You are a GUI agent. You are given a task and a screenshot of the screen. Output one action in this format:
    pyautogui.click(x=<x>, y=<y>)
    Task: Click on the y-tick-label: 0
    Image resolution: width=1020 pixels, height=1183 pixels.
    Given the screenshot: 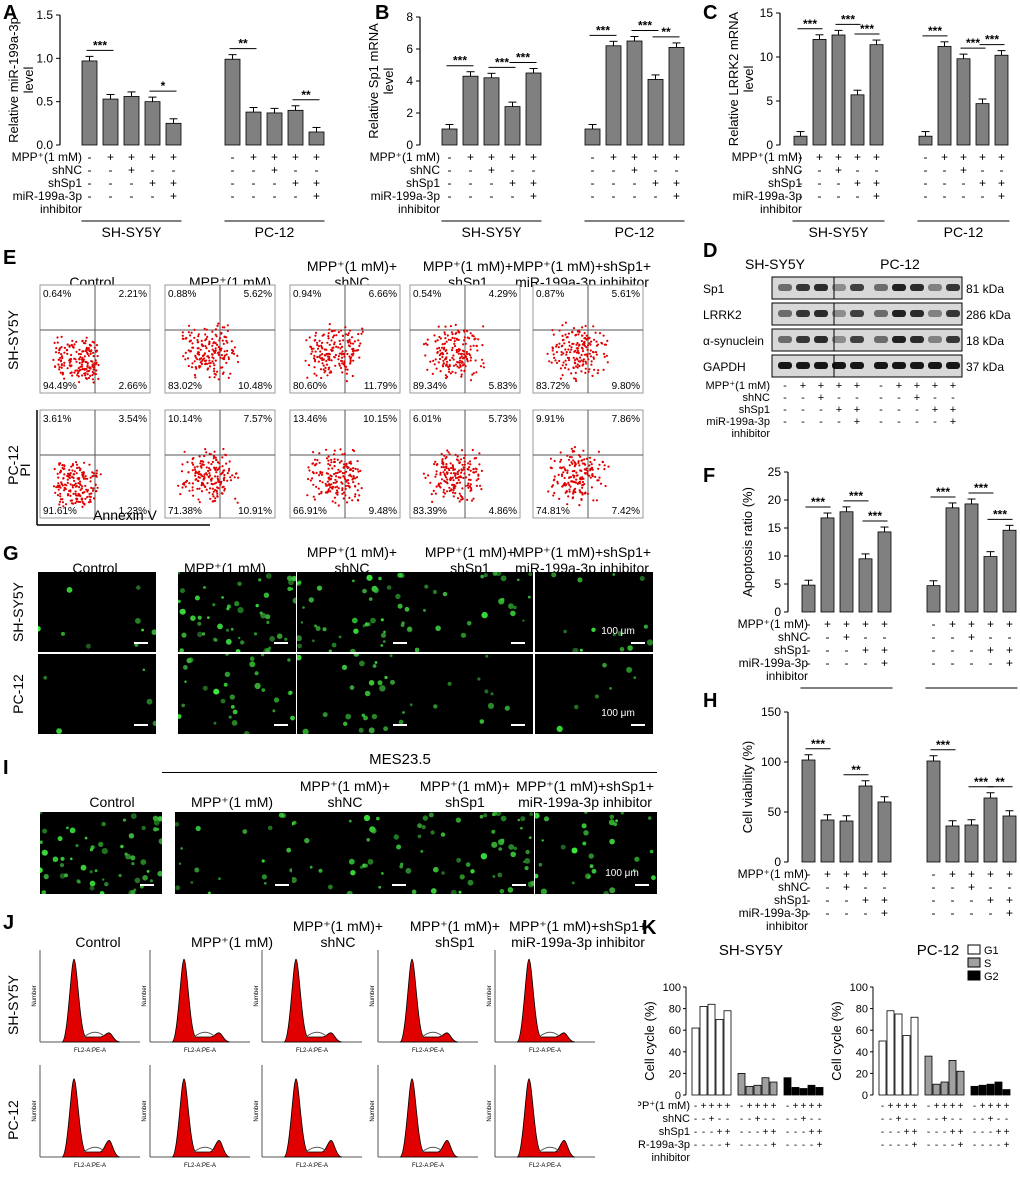 What is the action you would take?
    pyautogui.click(x=409, y=145)
    